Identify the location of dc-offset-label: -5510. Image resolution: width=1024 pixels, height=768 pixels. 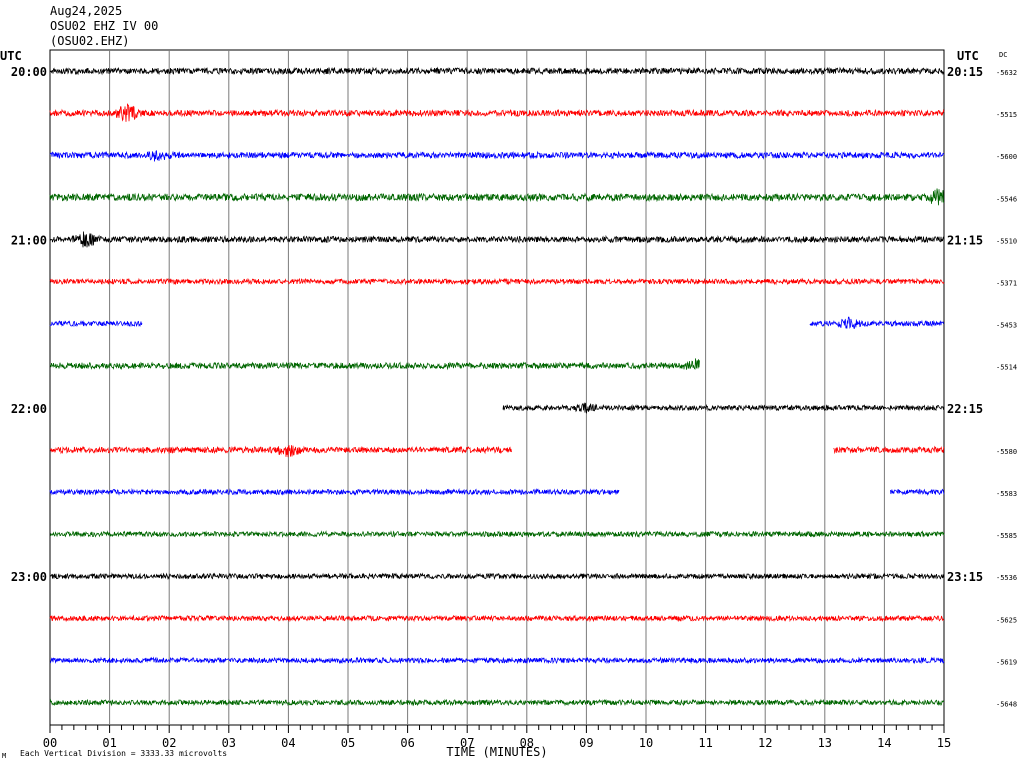
(1006, 241).